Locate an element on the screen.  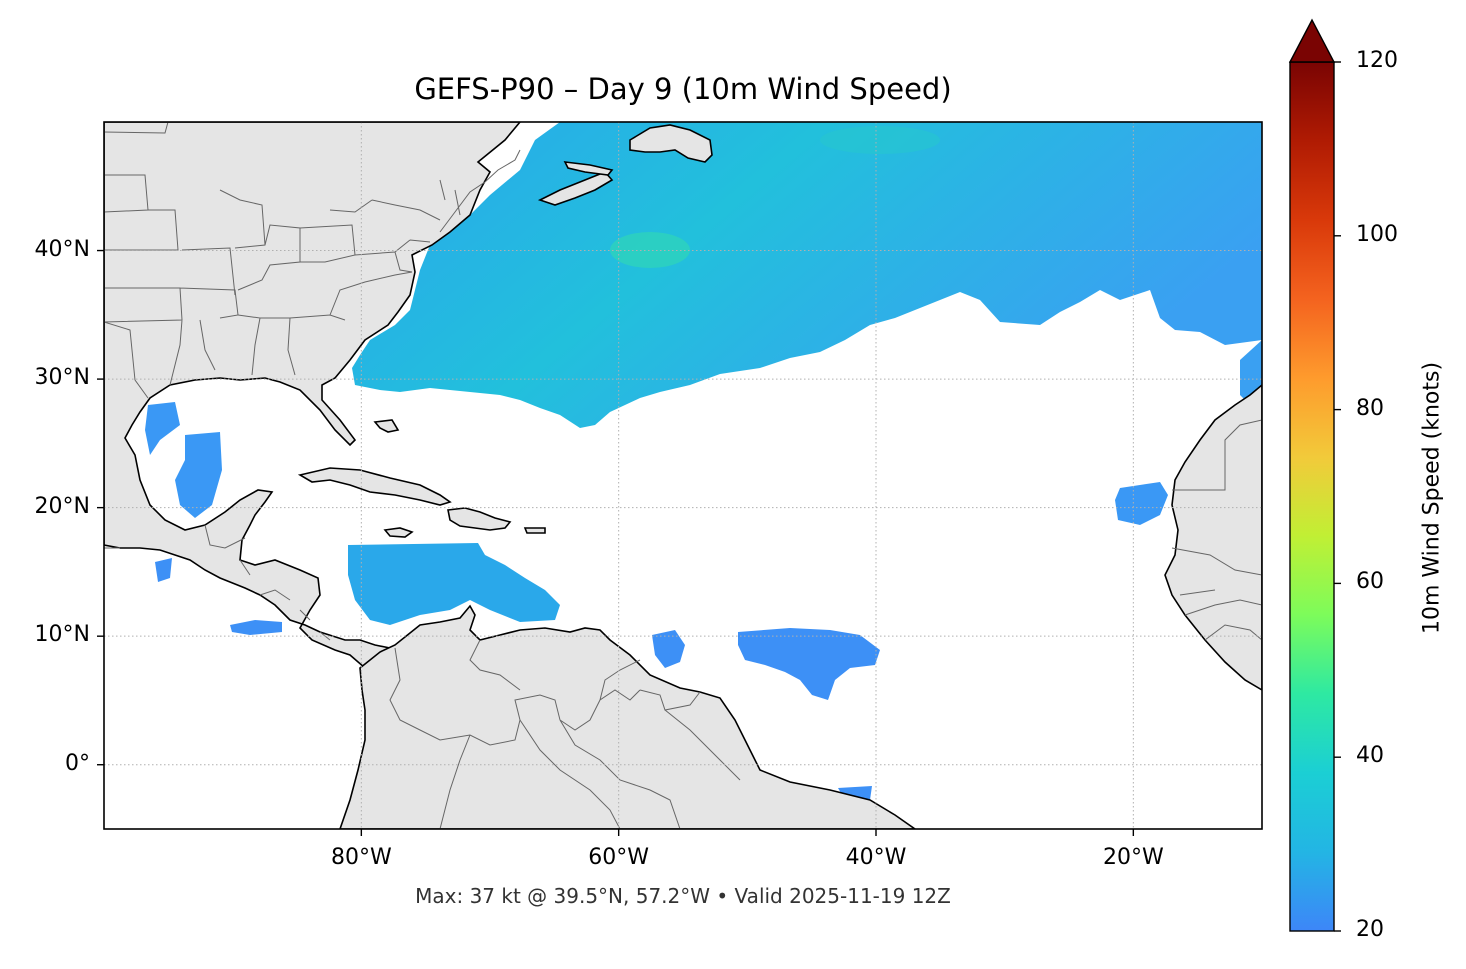
lon-tick-label-2: 40°W is located at coordinates (876, 857).